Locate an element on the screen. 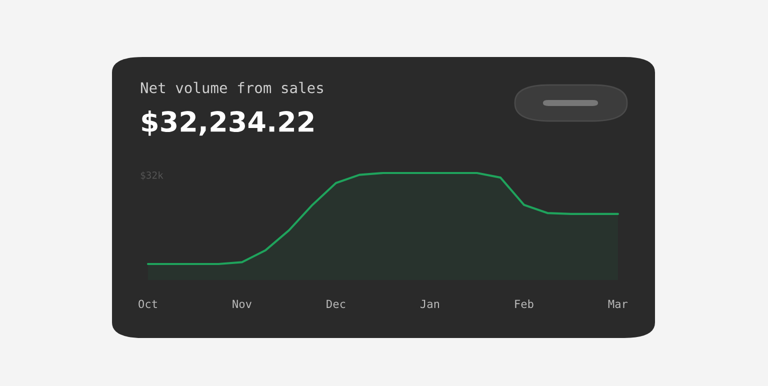 This screenshot has width=768, height=386. x-tick-label: Feb is located at coordinates (524, 304).